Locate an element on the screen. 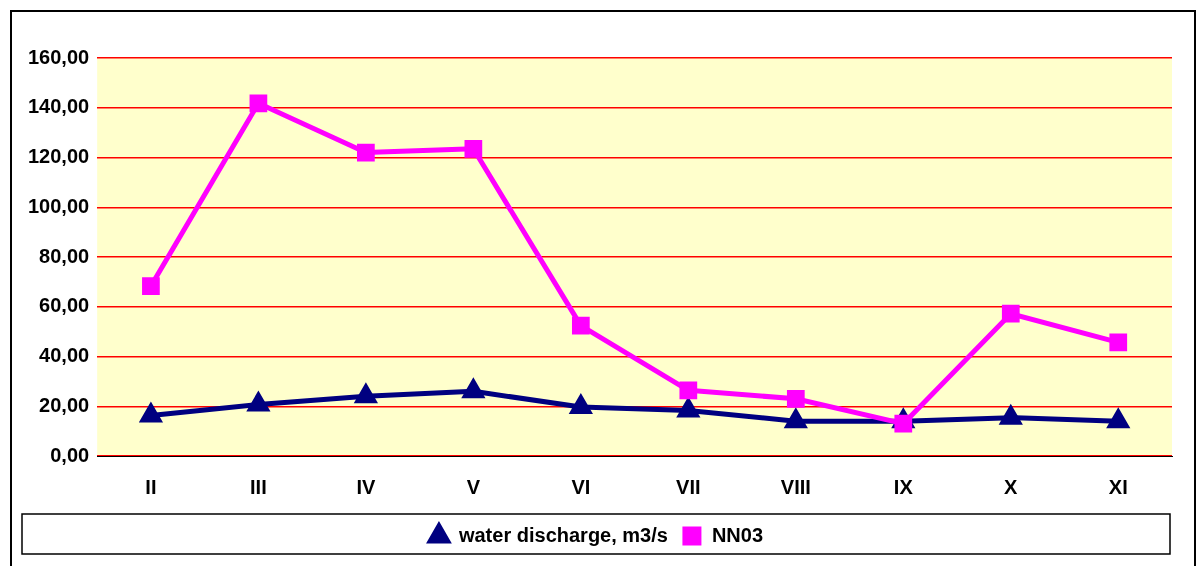 This screenshot has height=566, width=1200. y-tick-label: 0,00 is located at coordinates (70, 454).